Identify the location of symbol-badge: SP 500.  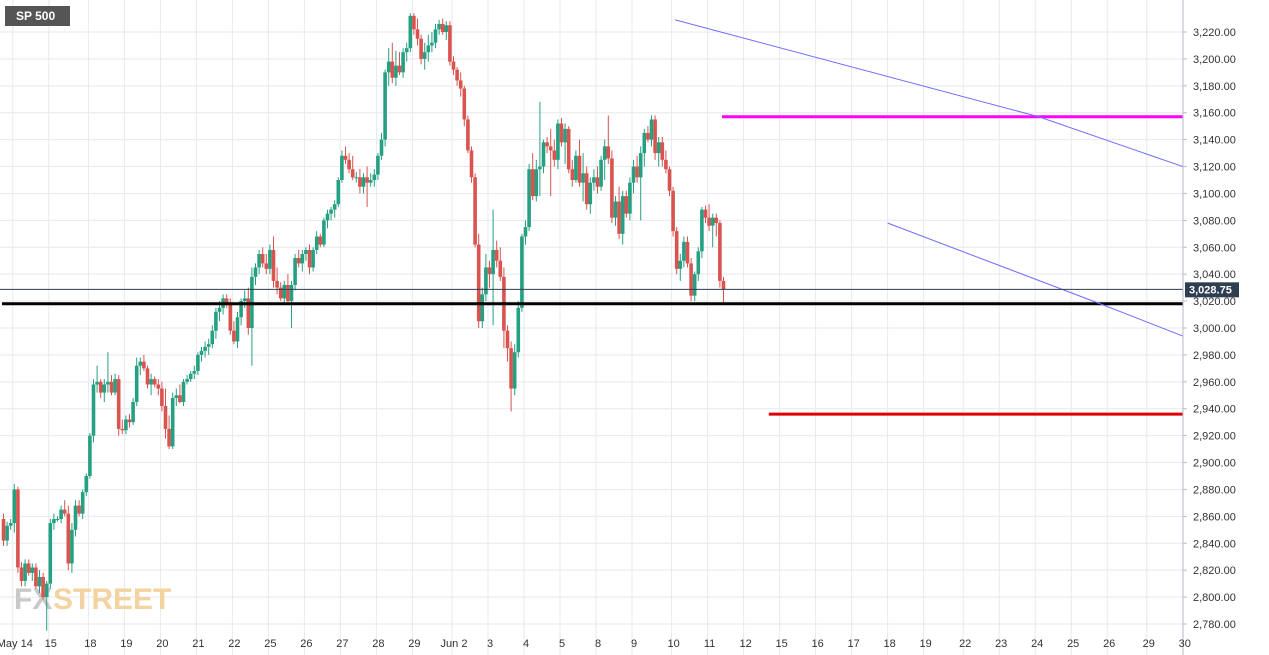
(37, 16).